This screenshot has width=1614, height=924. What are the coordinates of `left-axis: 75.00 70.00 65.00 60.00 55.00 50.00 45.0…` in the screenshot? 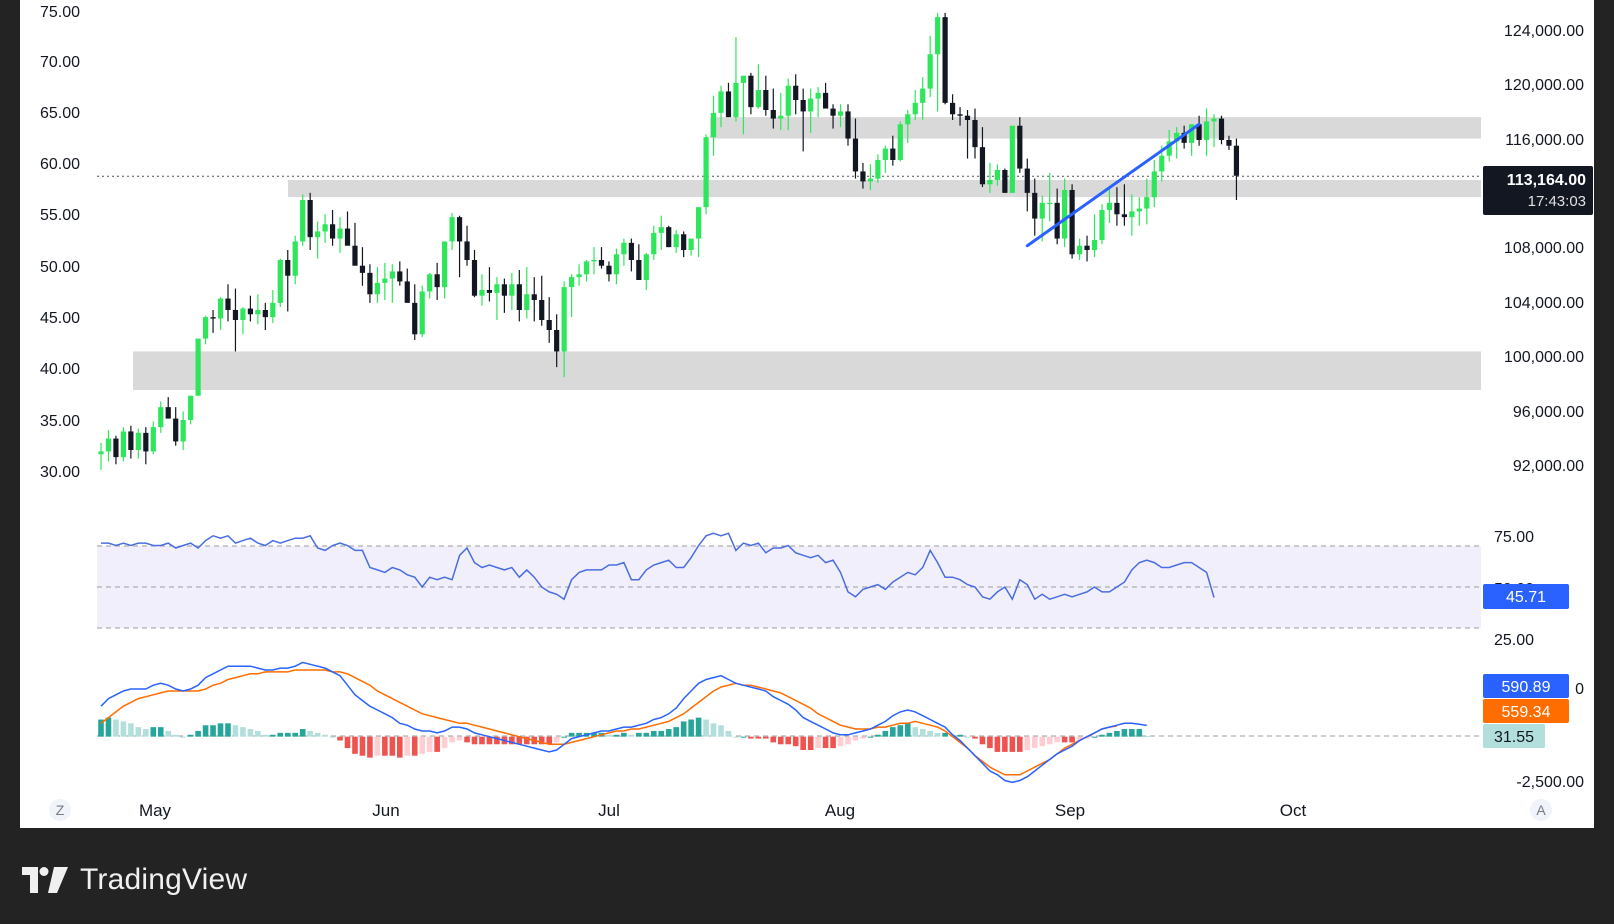 It's located at (60, 242).